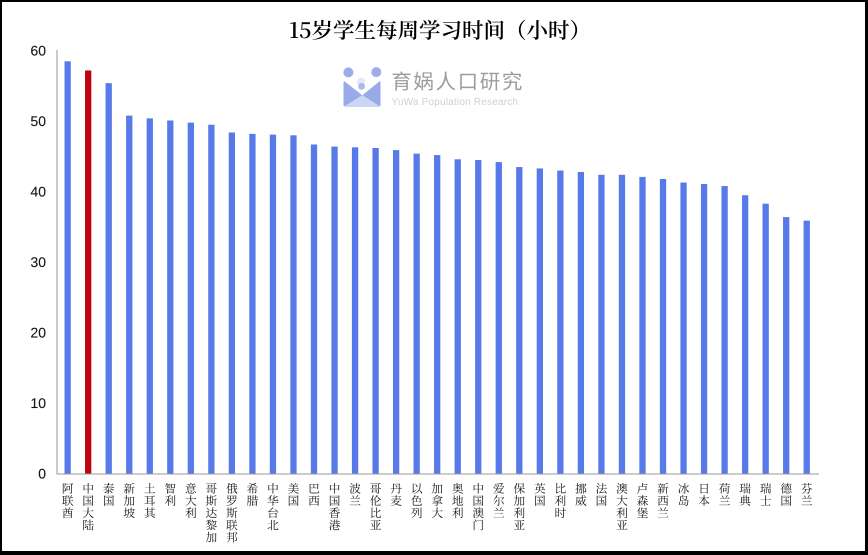  What do you see at coordinates (455, 102) in the screenshot?
I see `svg-text: YuWa Population Research` at bounding box center [455, 102].